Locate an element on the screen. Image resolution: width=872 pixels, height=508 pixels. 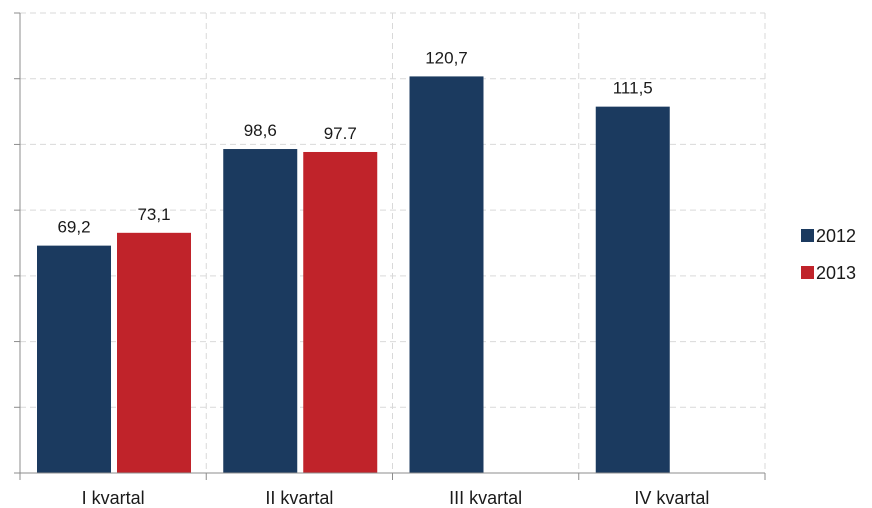
category-label: III kvartal is located at coordinates (485, 498).